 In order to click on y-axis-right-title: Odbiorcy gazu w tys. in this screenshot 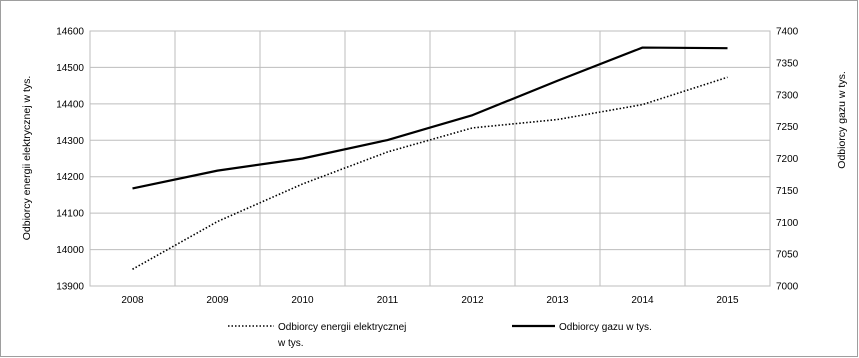, I will do `click(842, 119)`.